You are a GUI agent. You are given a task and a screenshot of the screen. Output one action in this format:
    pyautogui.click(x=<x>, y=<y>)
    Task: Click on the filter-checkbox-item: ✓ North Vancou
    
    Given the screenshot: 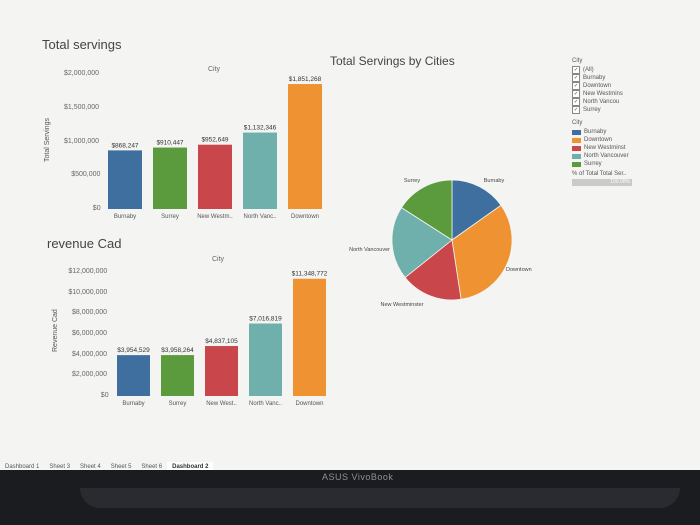 What is the action you would take?
    pyautogui.click(x=625, y=102)
    